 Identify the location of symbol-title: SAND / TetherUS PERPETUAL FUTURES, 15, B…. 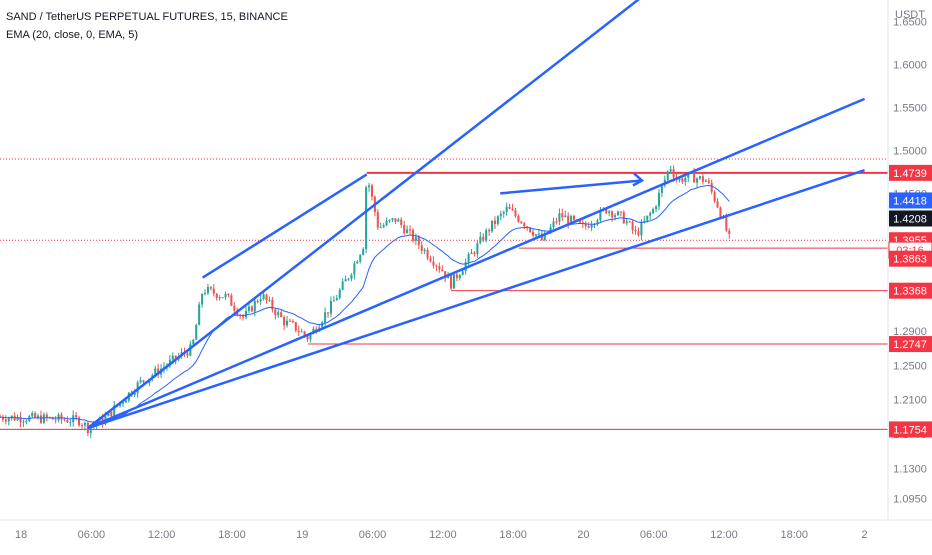
(147, 17).